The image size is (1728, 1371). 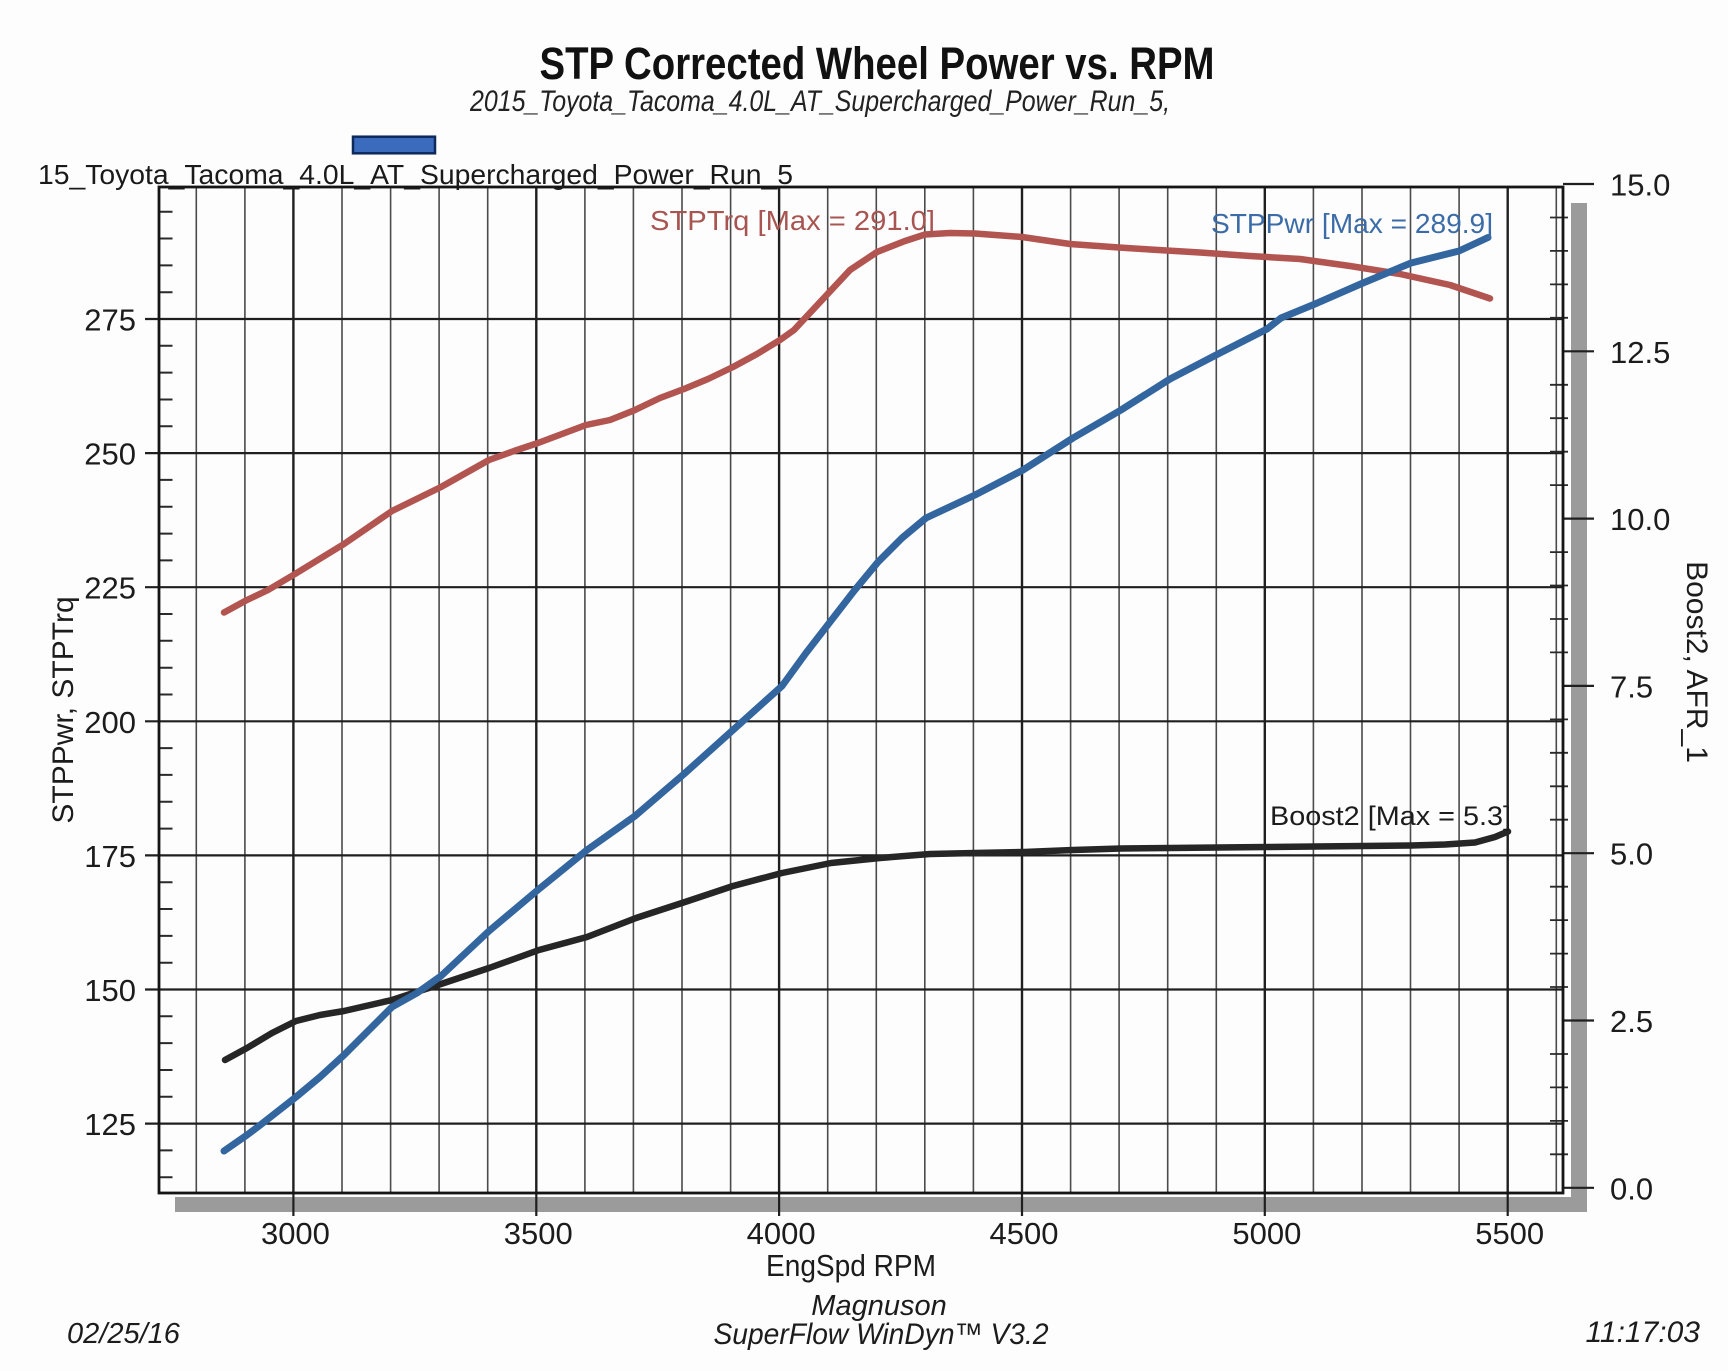 What do you see at coordinates (110, 1124) in the screenshot?
I see `svg-text: 125` at bounding box center [110, 1124].